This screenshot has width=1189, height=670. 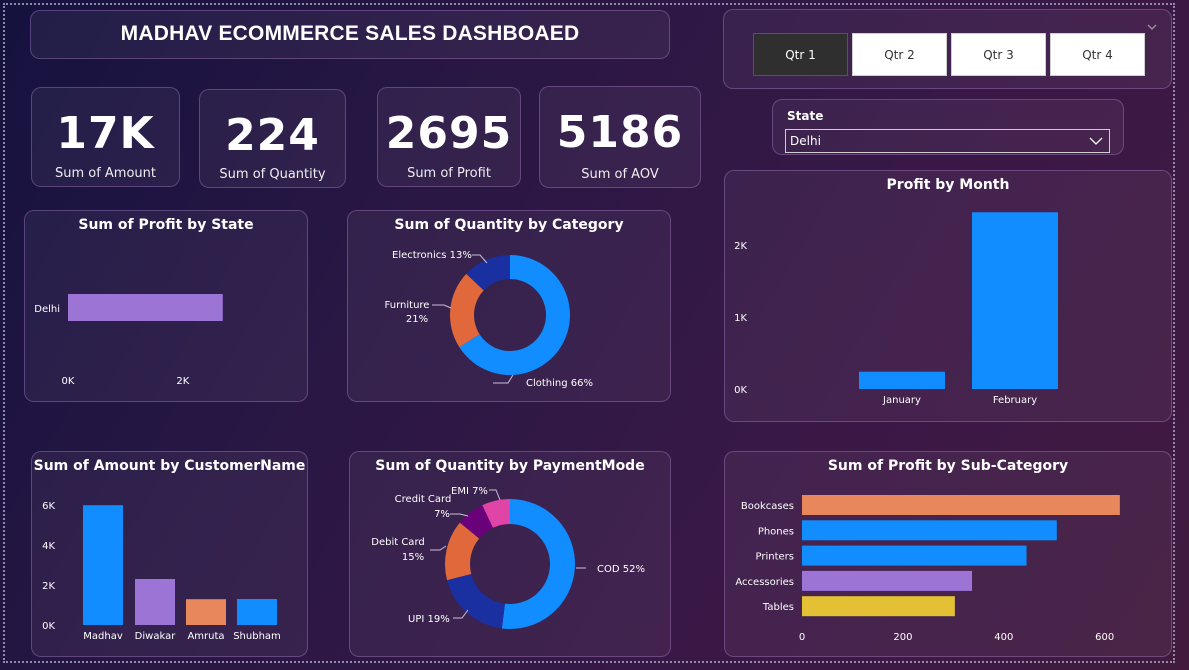 What do you see at coordinates (128, 340) in the screenshot?
I see `profit-by-state-svg: Delhi 0K 2K` at bounding box center [128, 340].